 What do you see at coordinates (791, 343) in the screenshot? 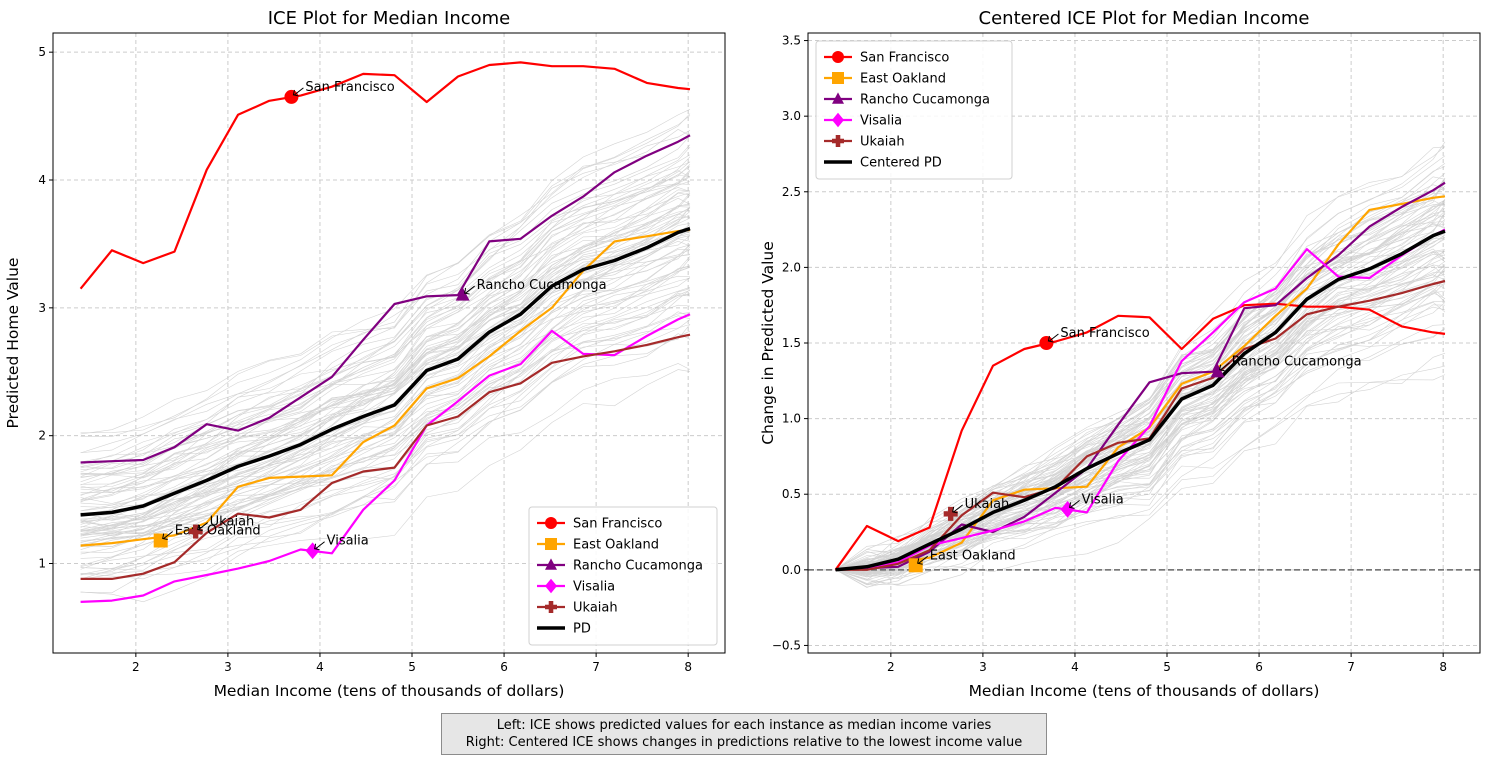
I see `y-tick-label: 1.5` at bounding box center [791, 343].